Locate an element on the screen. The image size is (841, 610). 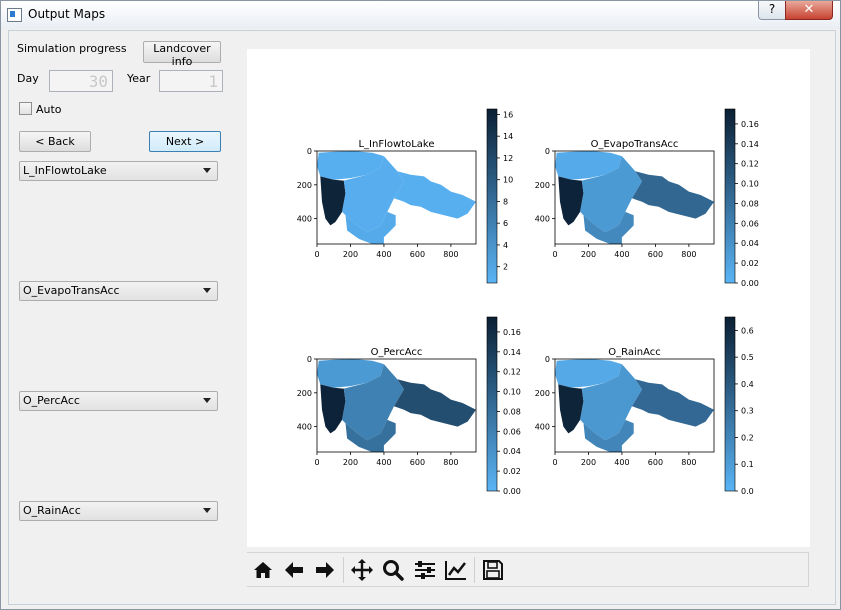
auto-label: Auto is located at coordinates (49, 109).